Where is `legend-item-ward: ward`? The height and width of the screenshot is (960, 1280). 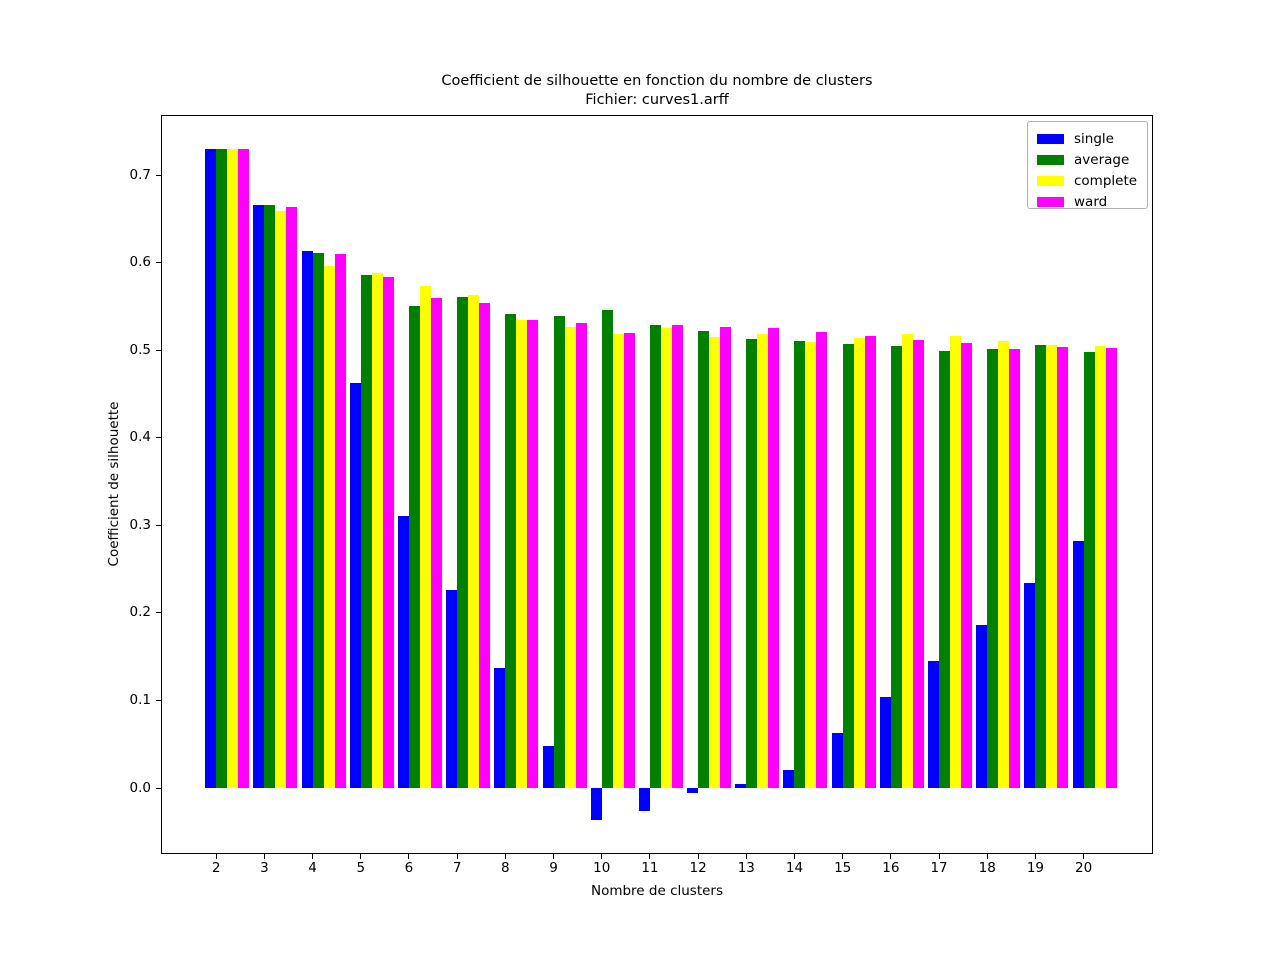 legend-item-ward: ward is located at coordinates (1087, 201).